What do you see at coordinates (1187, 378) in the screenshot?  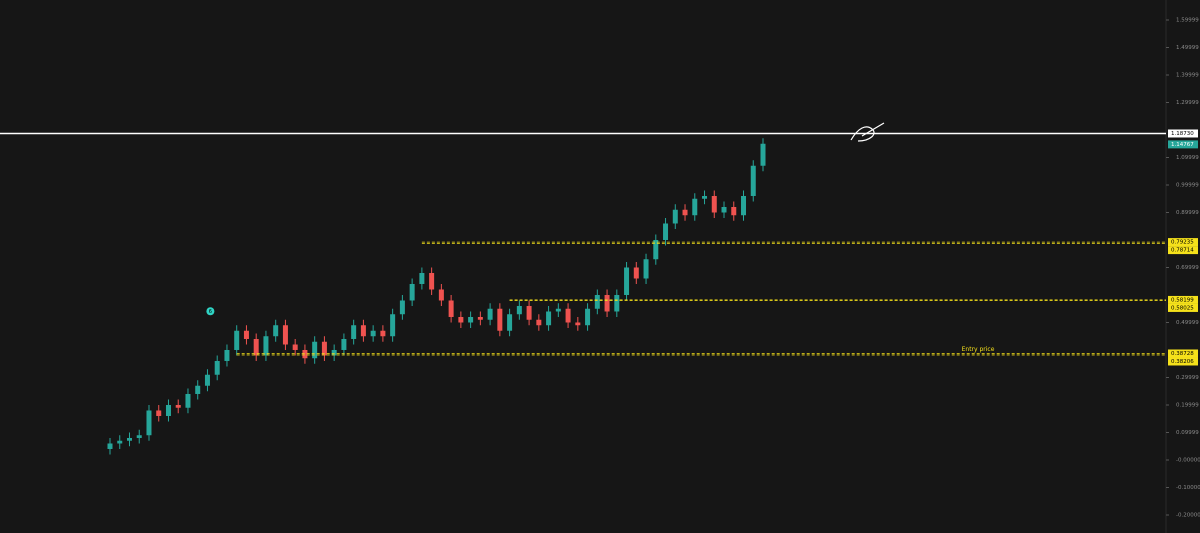 I see `y-tick-label: 0.29999` at bounding box center [1187, 378].